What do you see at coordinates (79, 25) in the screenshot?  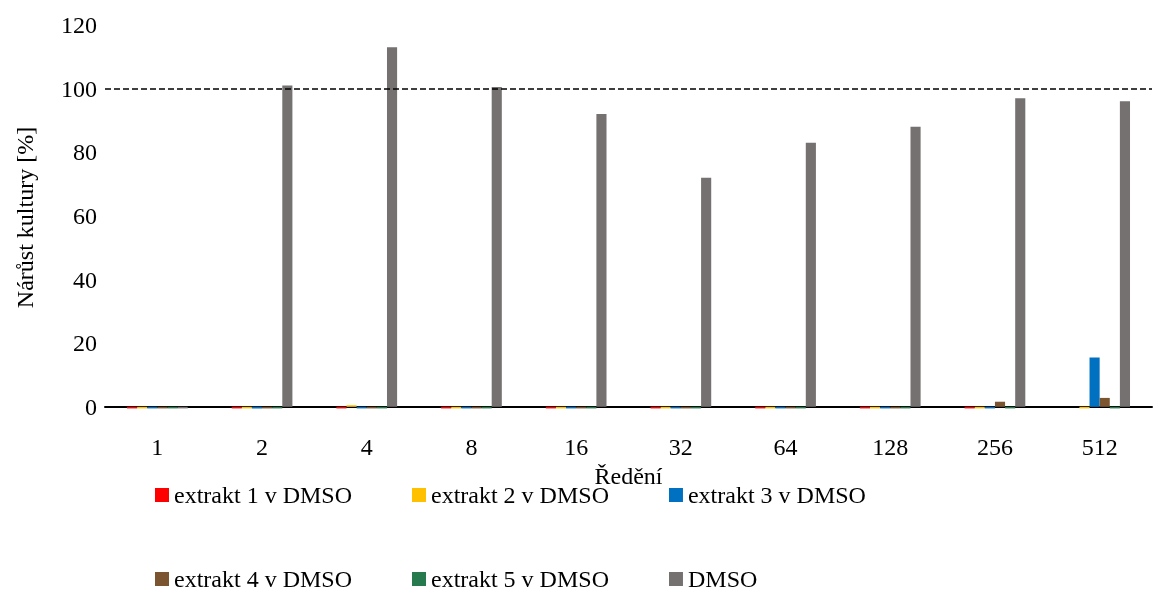 I see `y-tick-label: 120` at bounding box center [79, 25].